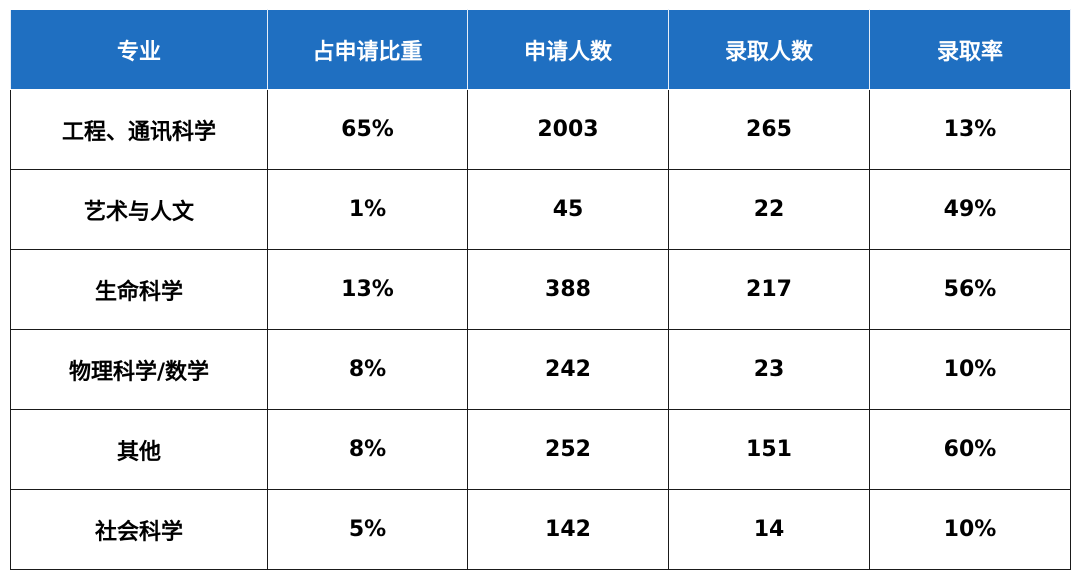 This screenshot has width=1080, height=581. What do you see at coordinates (139, 209) in the screenshot?
I see `cell-major: 艺术与人文` at bounding box center [139, 209].